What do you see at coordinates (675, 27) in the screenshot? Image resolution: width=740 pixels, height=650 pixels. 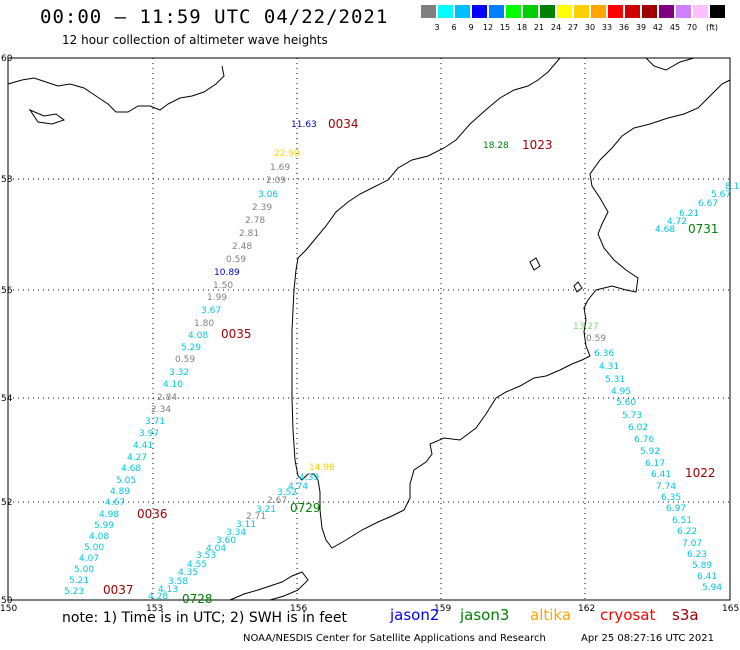 I see `scale-label-45: 45` at bounding box center [675, 27].